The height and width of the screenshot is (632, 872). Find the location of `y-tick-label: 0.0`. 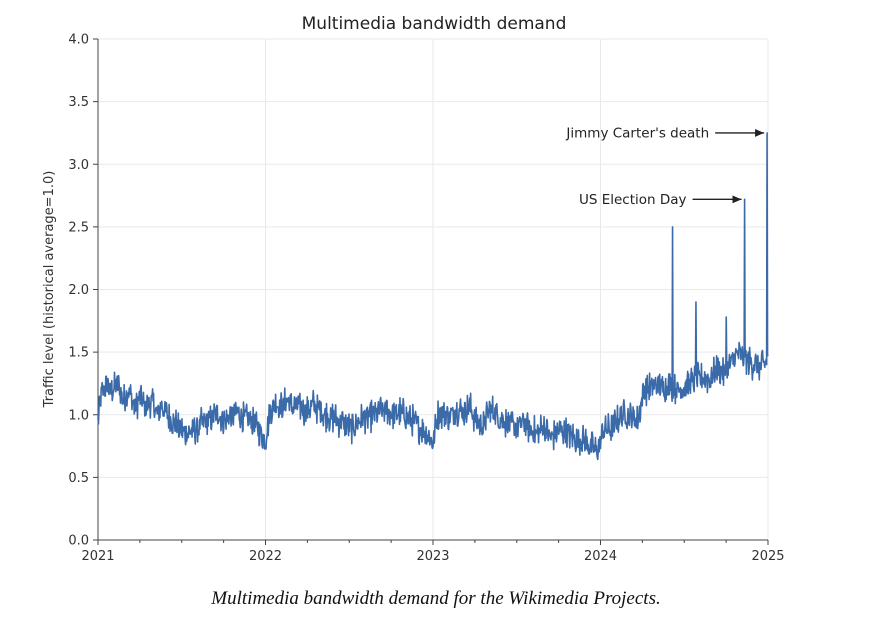

y-tick-label: 0.0 is located at coordinates (78, 541).